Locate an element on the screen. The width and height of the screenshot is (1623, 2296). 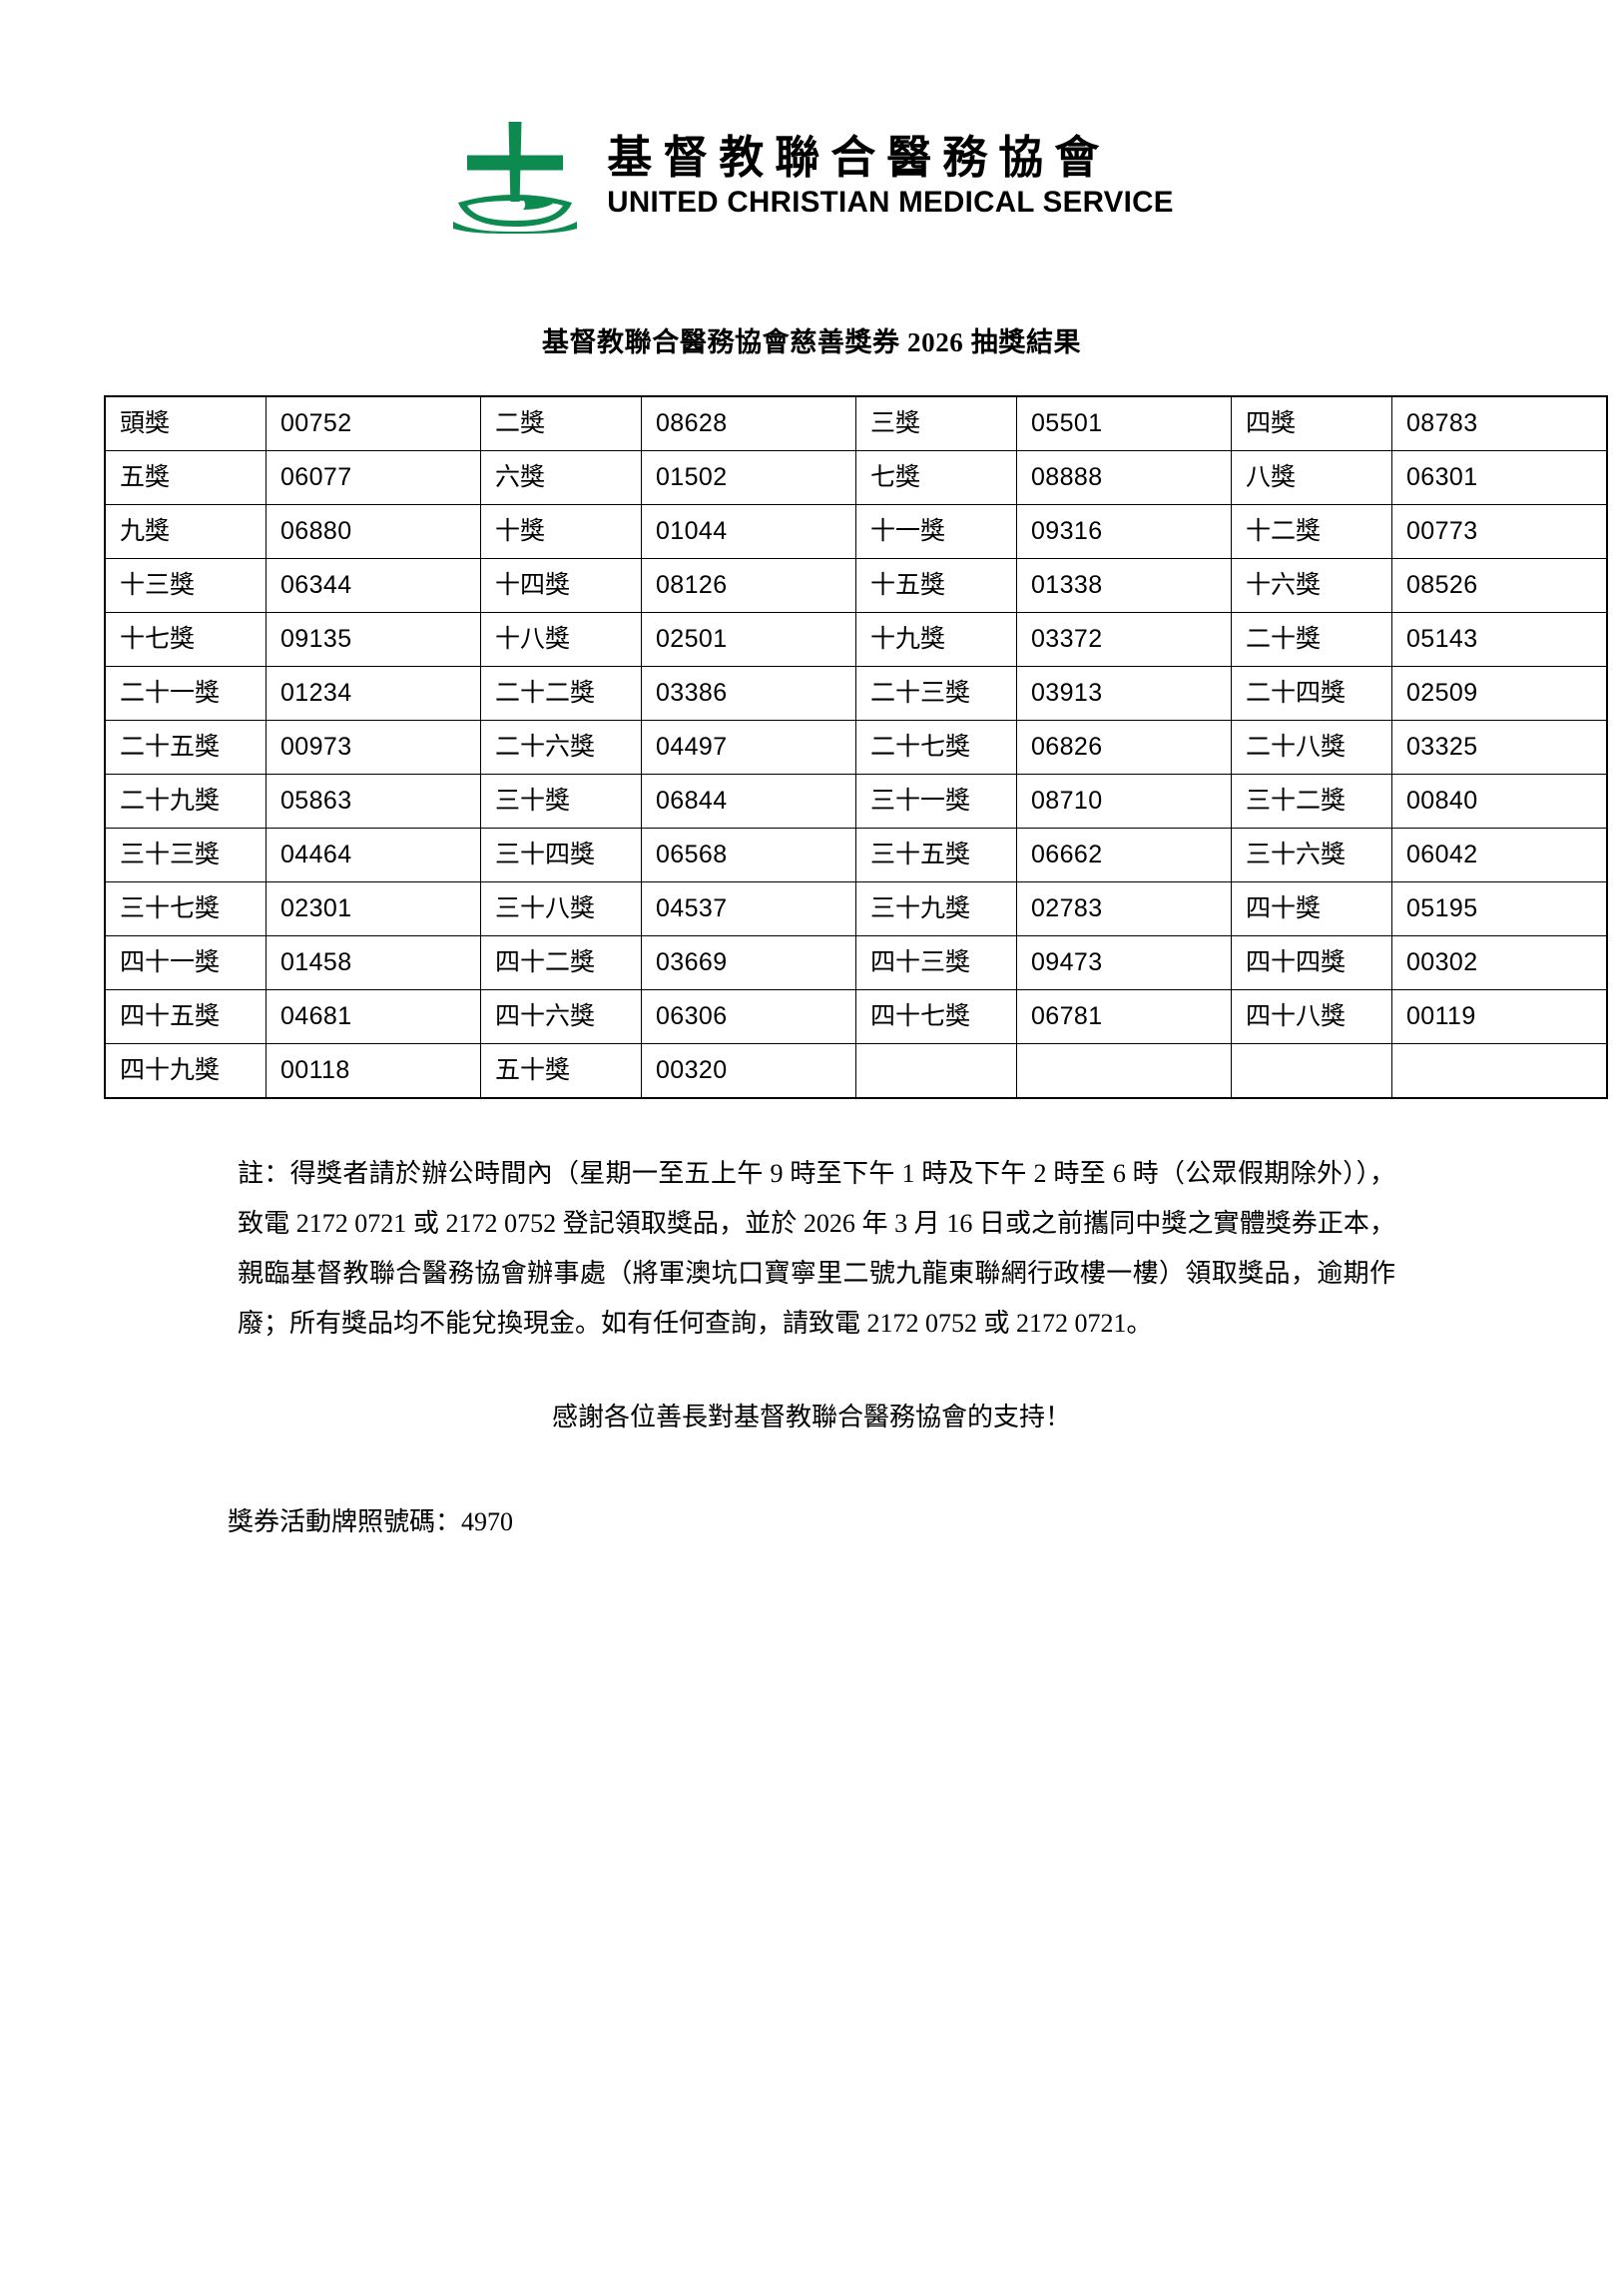
prize-label: 五十獎 is located at coordinates (561, 1071).